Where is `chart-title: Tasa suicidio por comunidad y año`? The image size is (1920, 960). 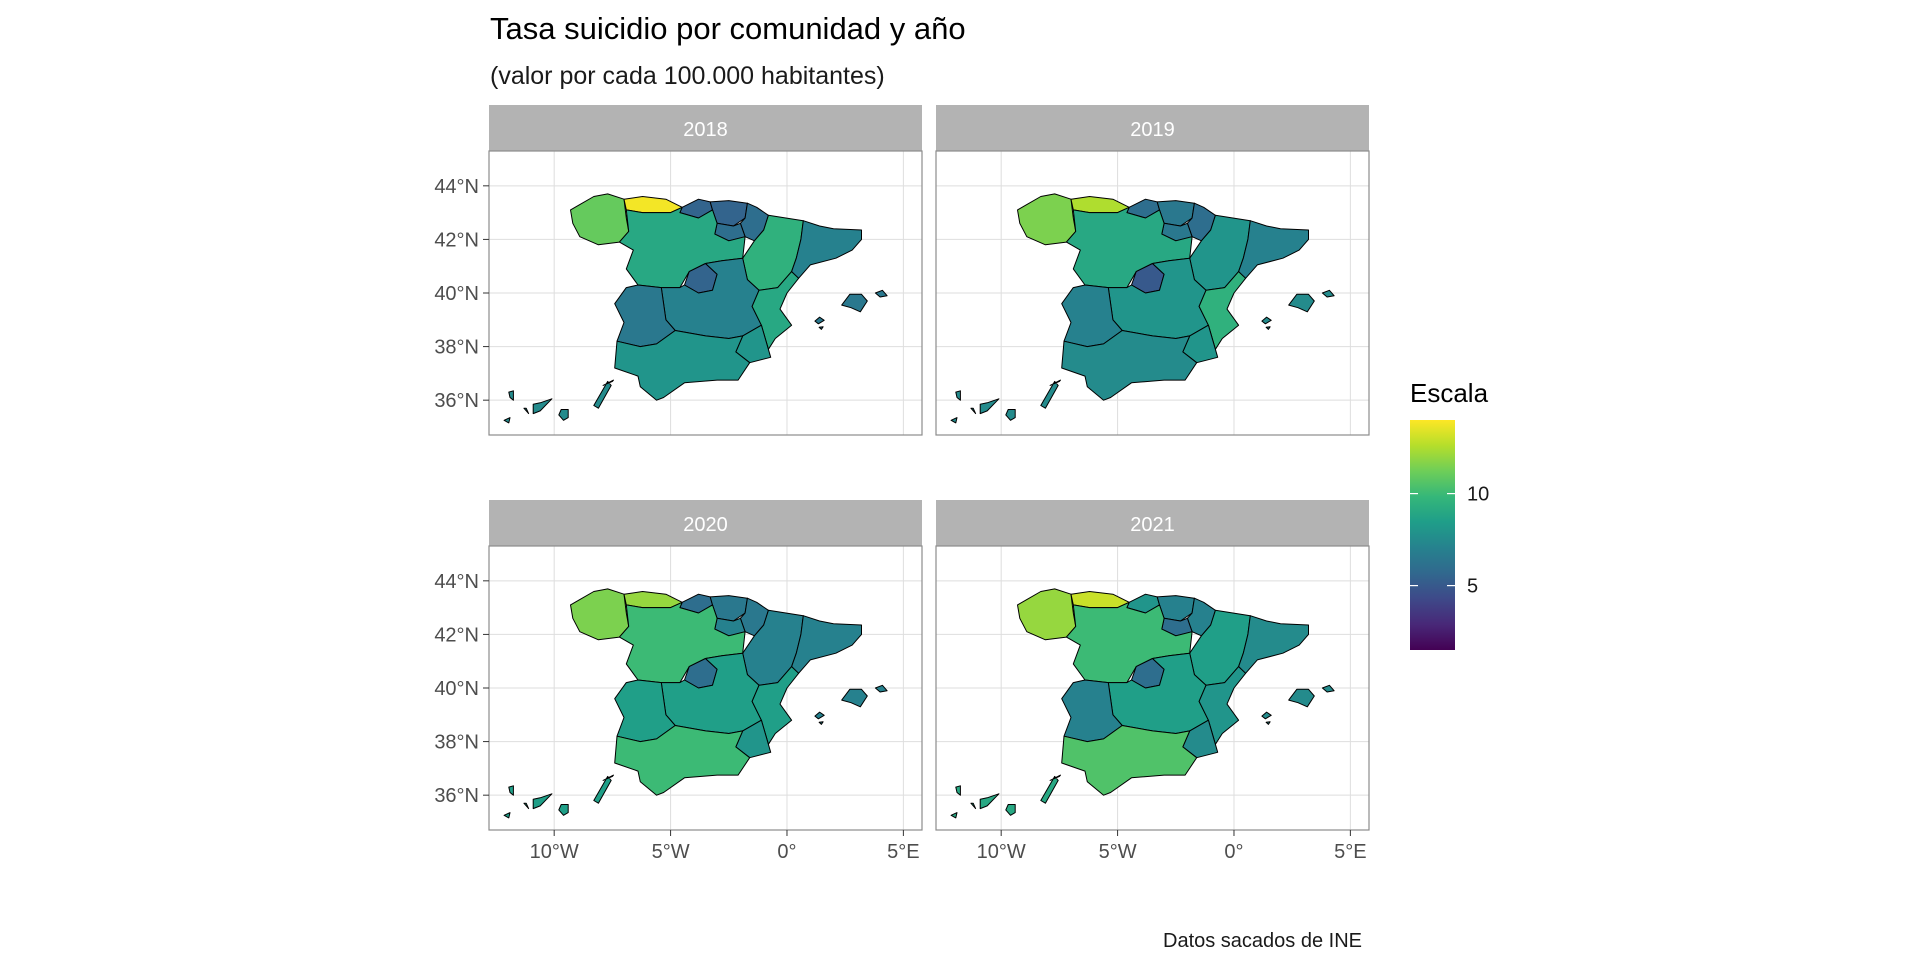
chart-title: Tasa suicidio por comunidad y año is located at coordinates (728, 28).